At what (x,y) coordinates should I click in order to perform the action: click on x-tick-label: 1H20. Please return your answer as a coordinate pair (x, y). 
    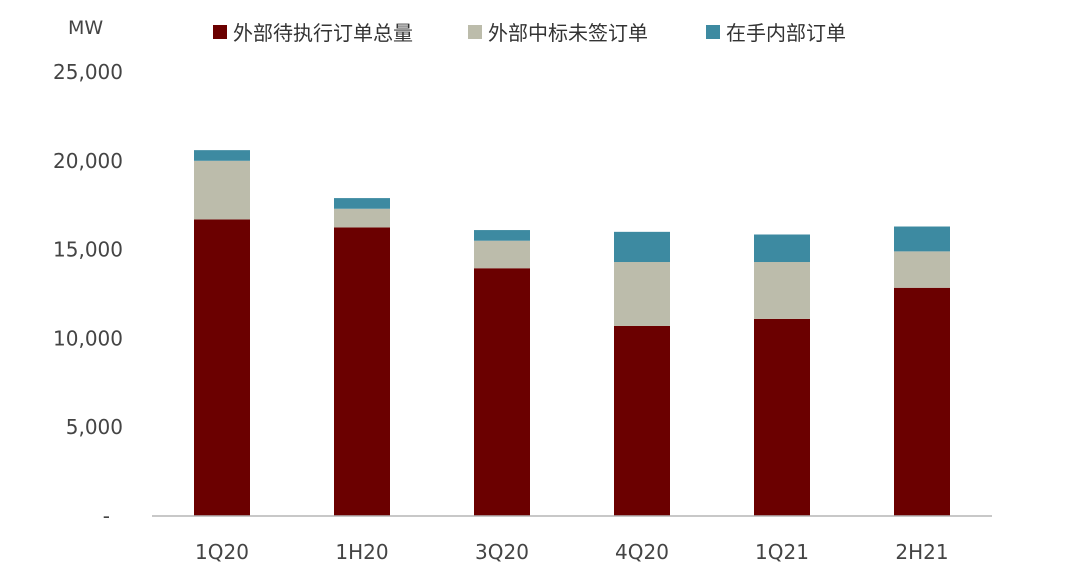
    Looking at the image, I should click on (361, 552).